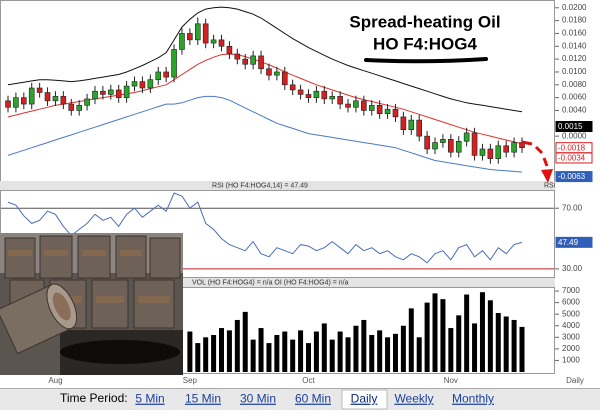 The image size is (600, 415). I want to click on annotation-arrow, so click(535, 153).